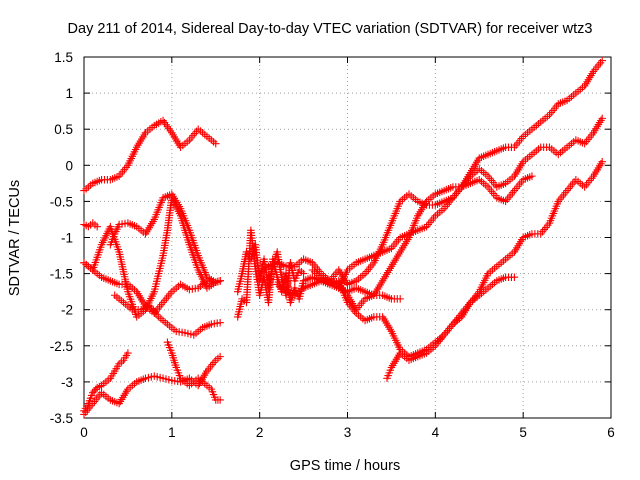 The width and height of the screenshot is (640, 480). Describe the element at coordinates (345, 466) in the screenshot. I see `x-axis-label: GPS time / hours` at that location.